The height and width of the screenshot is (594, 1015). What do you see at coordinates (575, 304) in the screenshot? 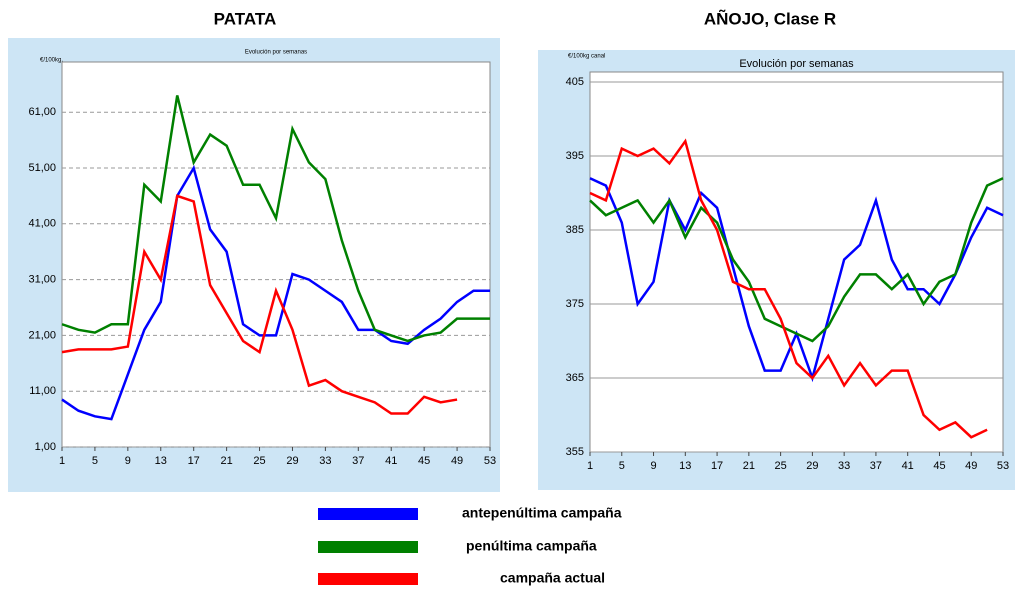
I see `y-tick-label: 375` at bounding box center [575, 304].